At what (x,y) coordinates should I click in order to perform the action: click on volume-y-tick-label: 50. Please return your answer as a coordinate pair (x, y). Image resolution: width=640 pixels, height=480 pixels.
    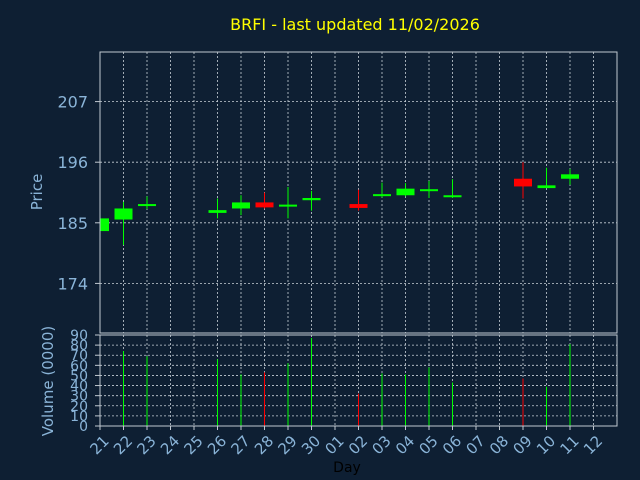
    Looking at the image, I should click on (79, 376).